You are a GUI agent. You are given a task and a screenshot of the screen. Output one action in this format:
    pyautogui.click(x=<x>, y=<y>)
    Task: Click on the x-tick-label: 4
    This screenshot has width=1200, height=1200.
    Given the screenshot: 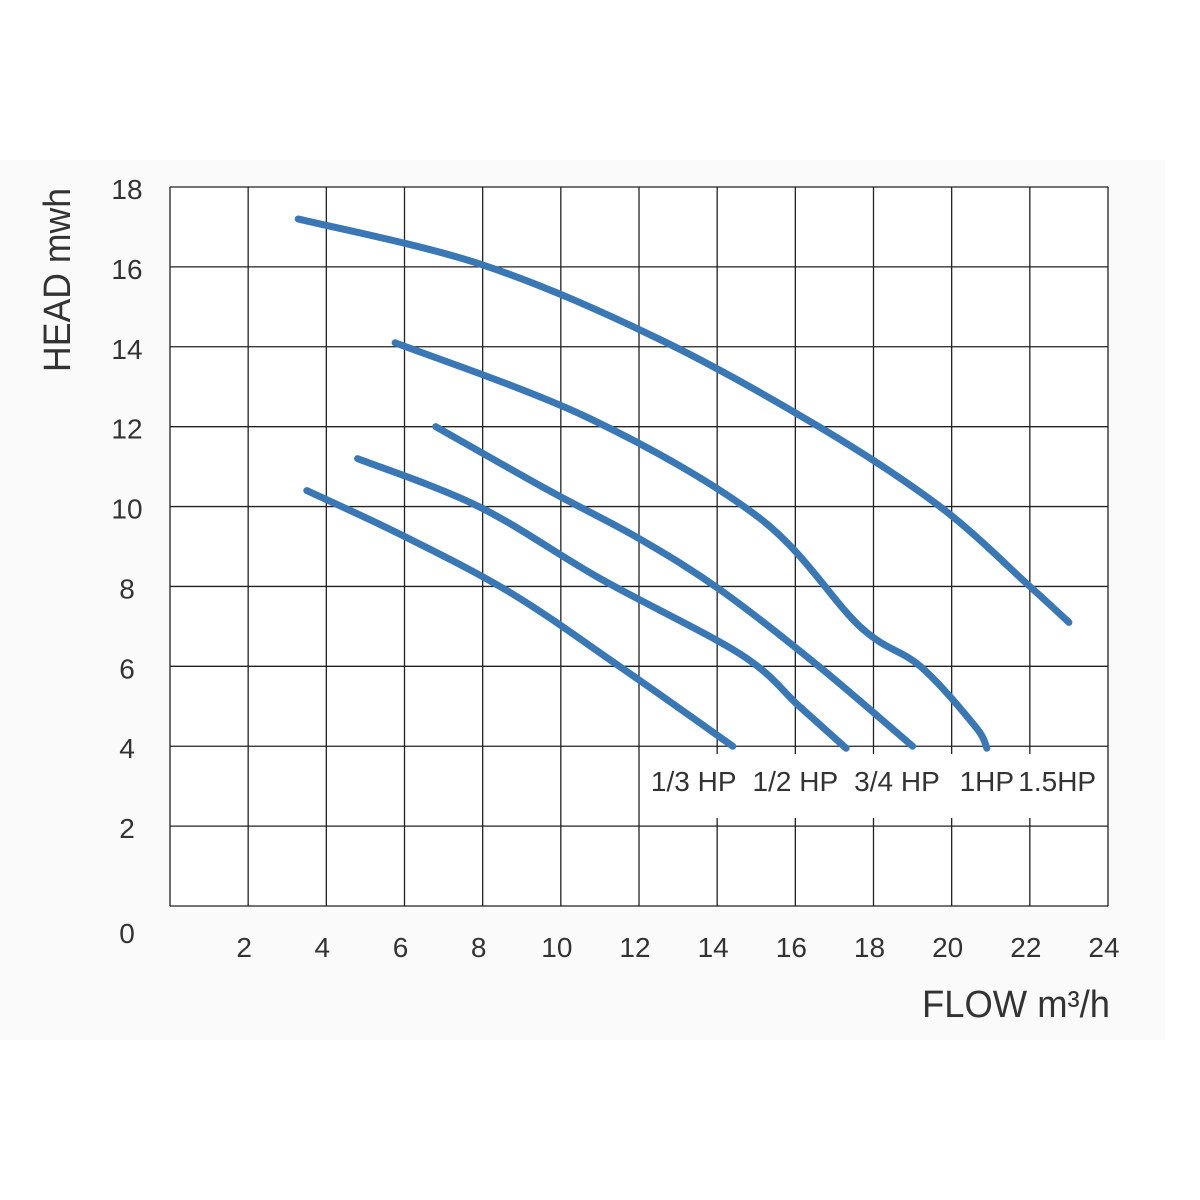 What is the action you would take?
    pyautogui.click(x=323, y=947)
    